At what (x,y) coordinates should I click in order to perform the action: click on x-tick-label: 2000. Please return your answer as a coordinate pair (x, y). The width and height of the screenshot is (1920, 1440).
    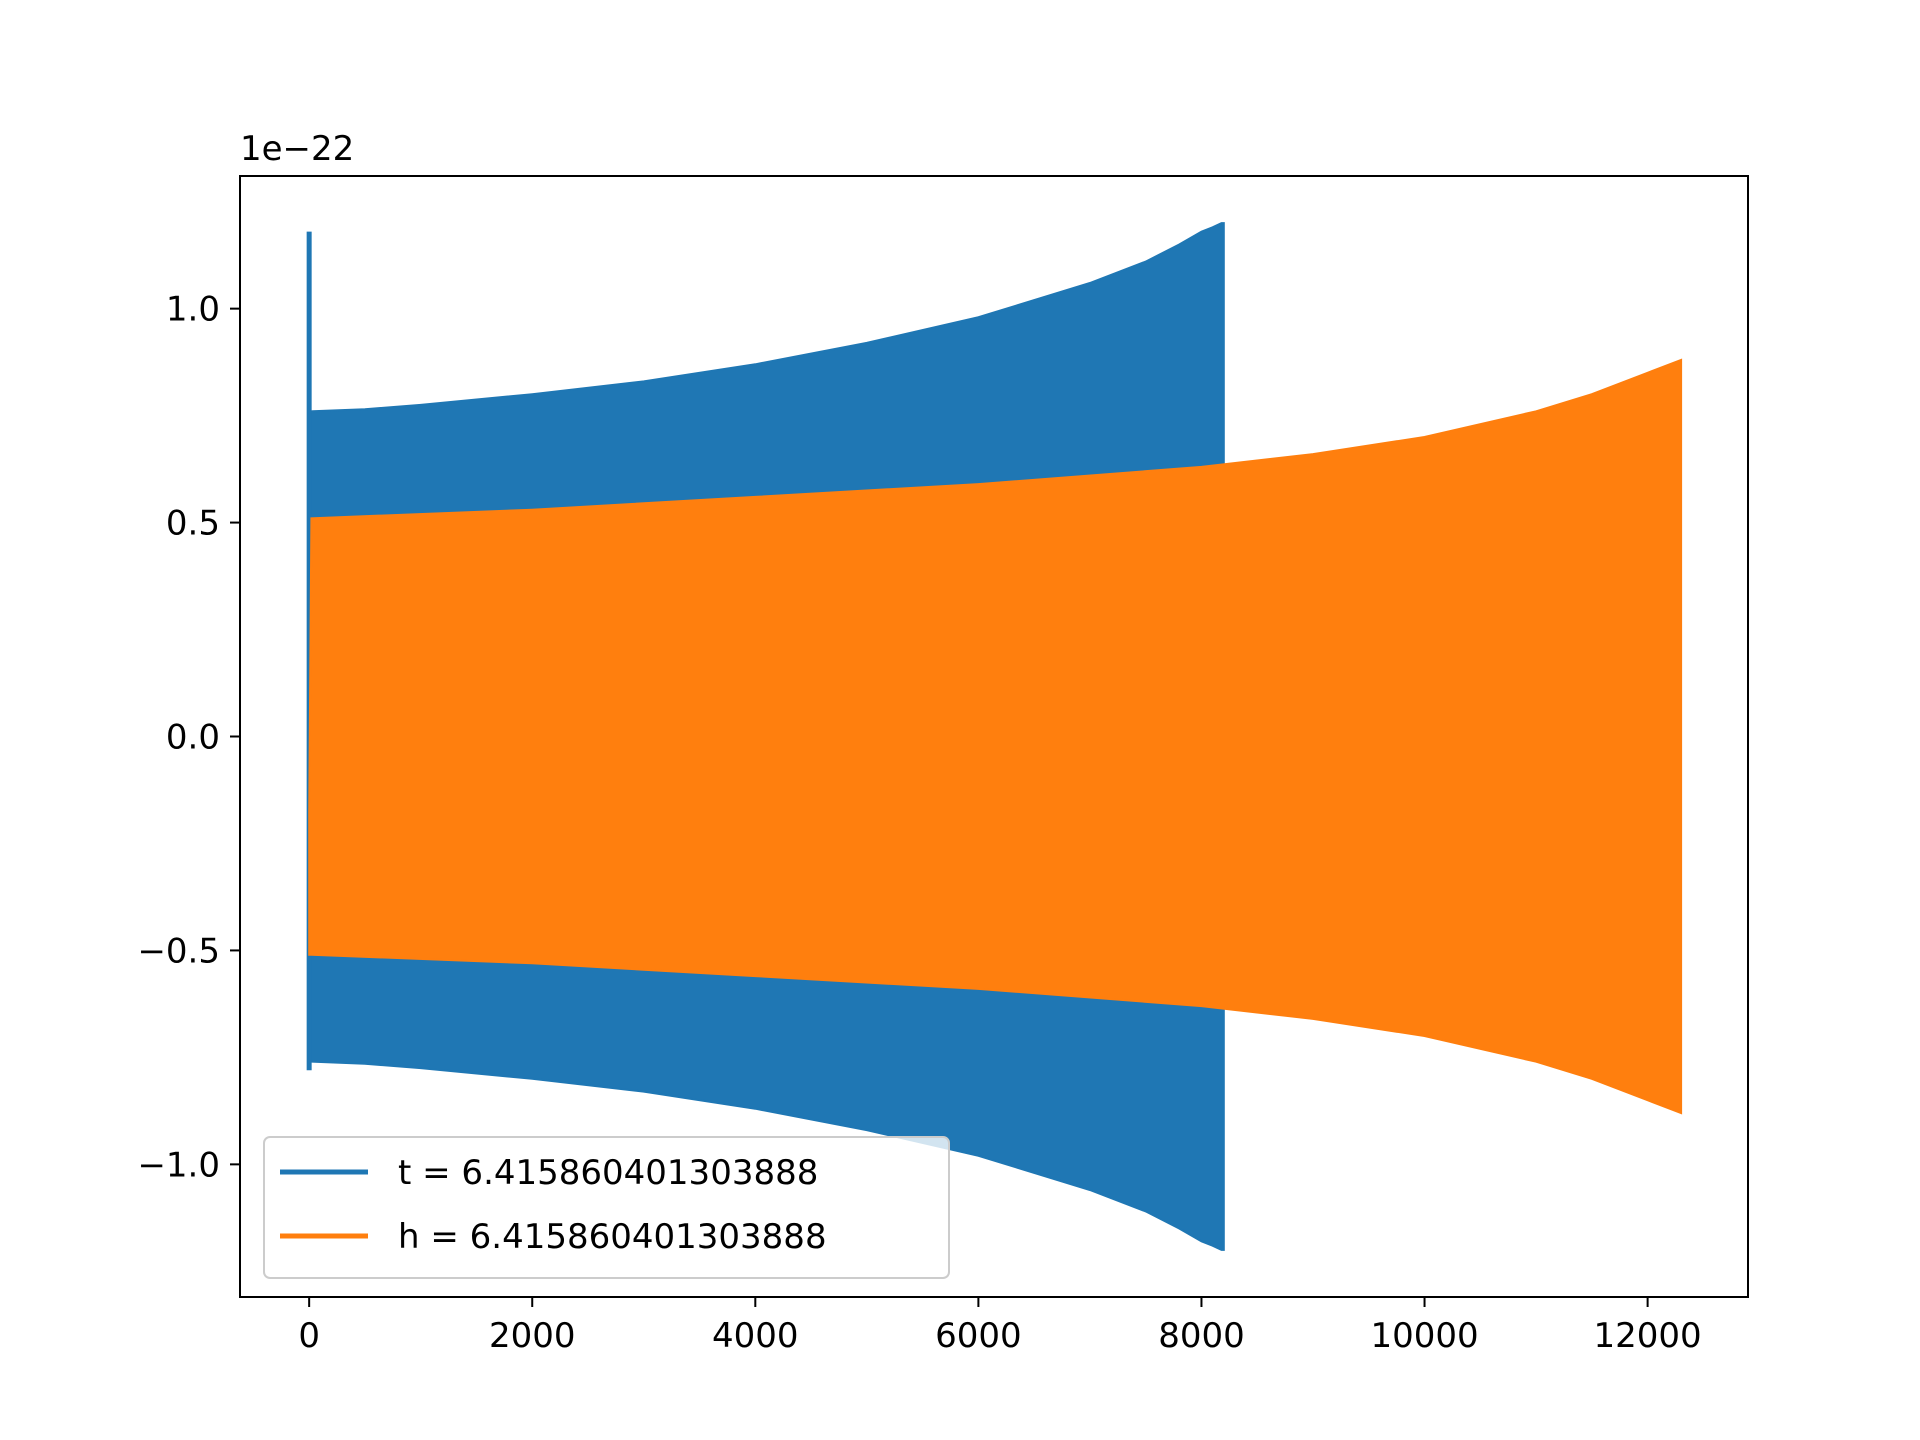
    Looking at the image, I should click on (532, 1336).